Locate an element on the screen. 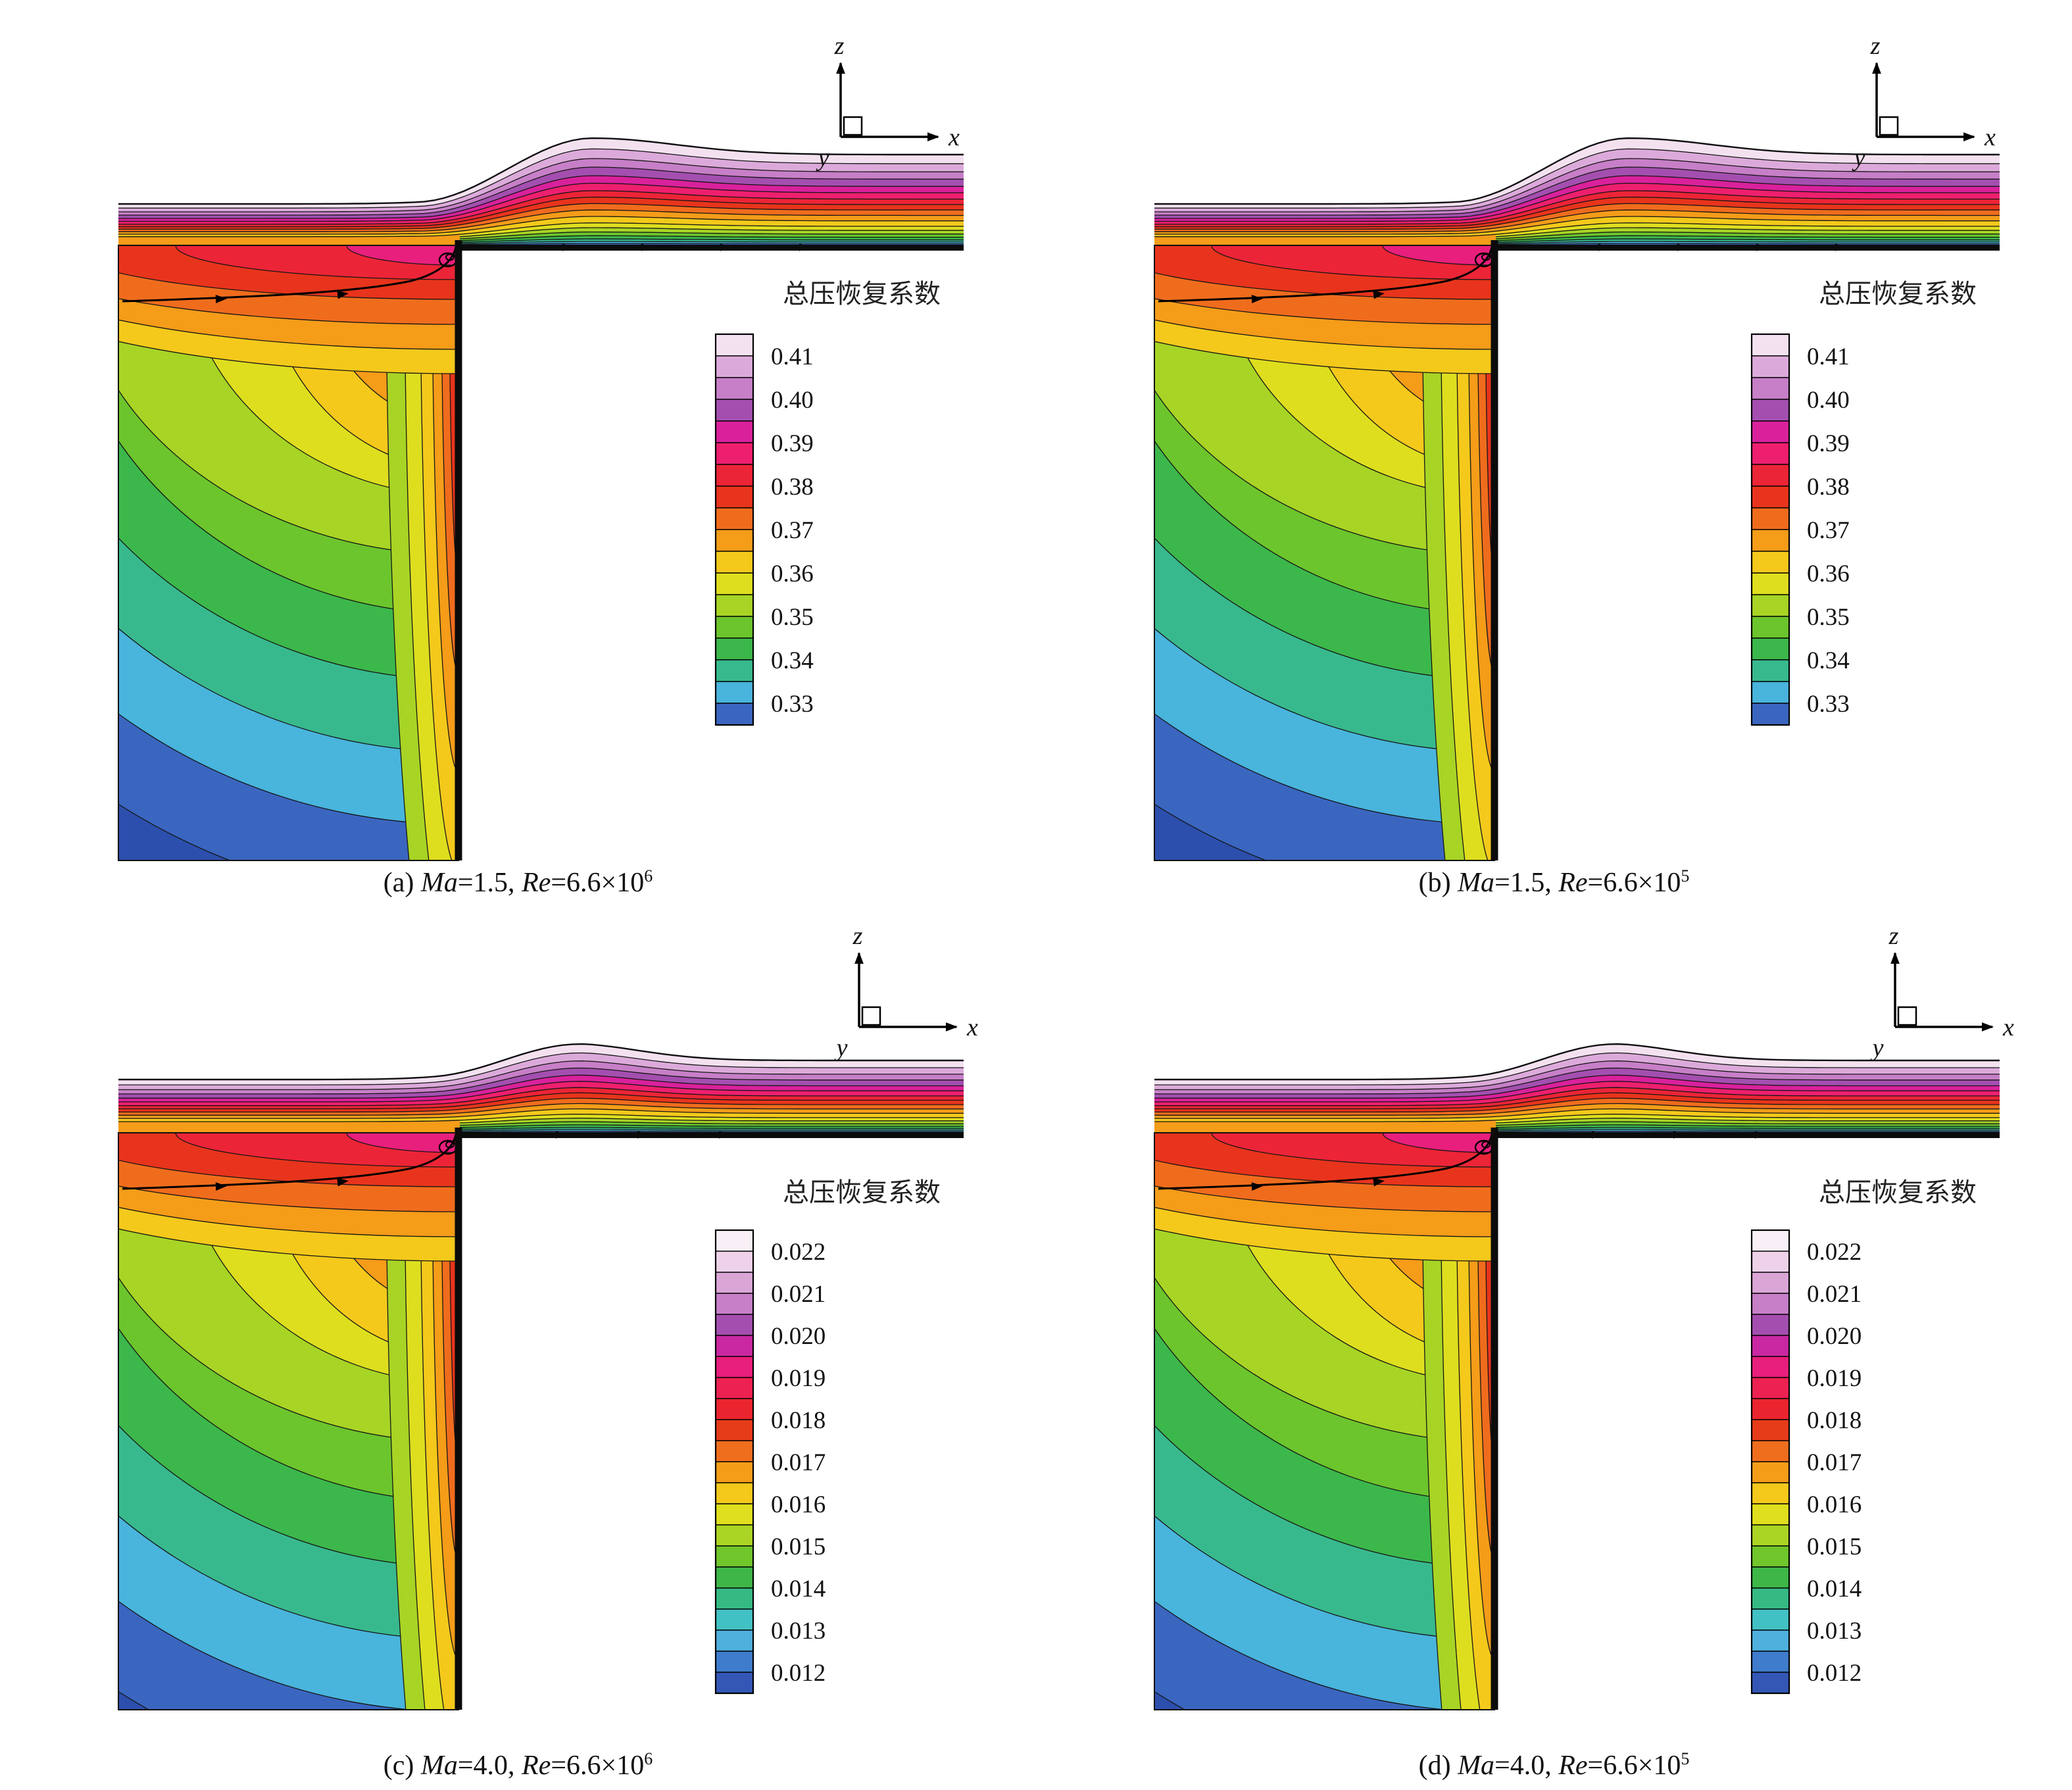 This screenshot has height=1790, width=2072. legend-label: 0.020 is located at coordinates (798, 1336).